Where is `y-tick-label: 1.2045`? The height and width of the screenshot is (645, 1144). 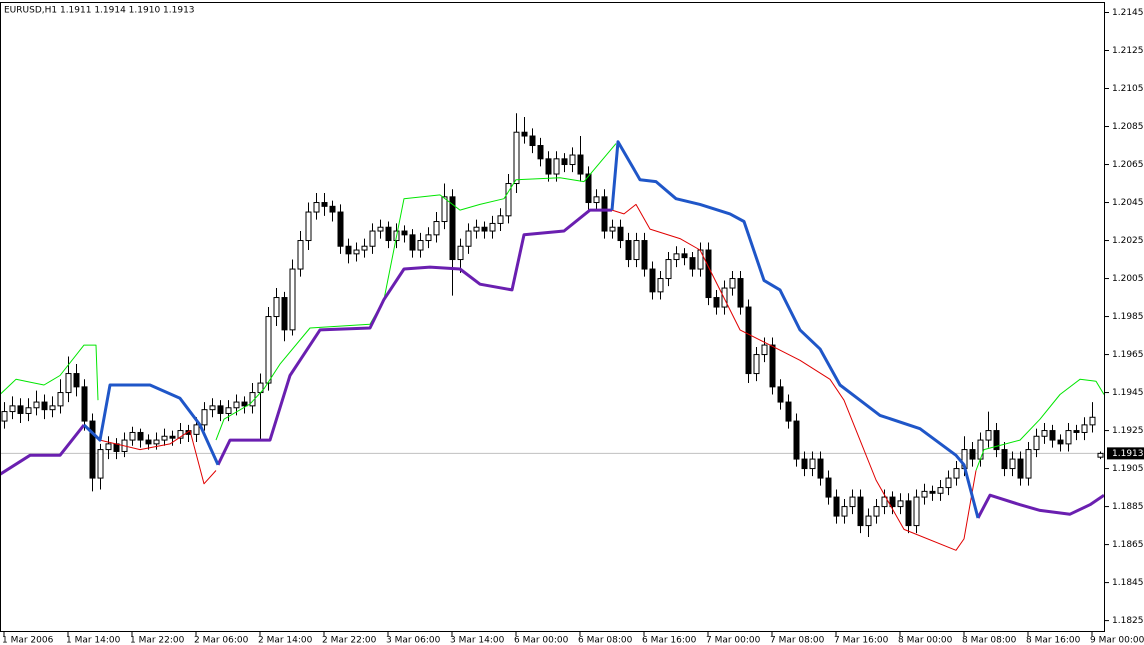
y-tick-label: 1.2045 is located at coordinates (1128, 203).